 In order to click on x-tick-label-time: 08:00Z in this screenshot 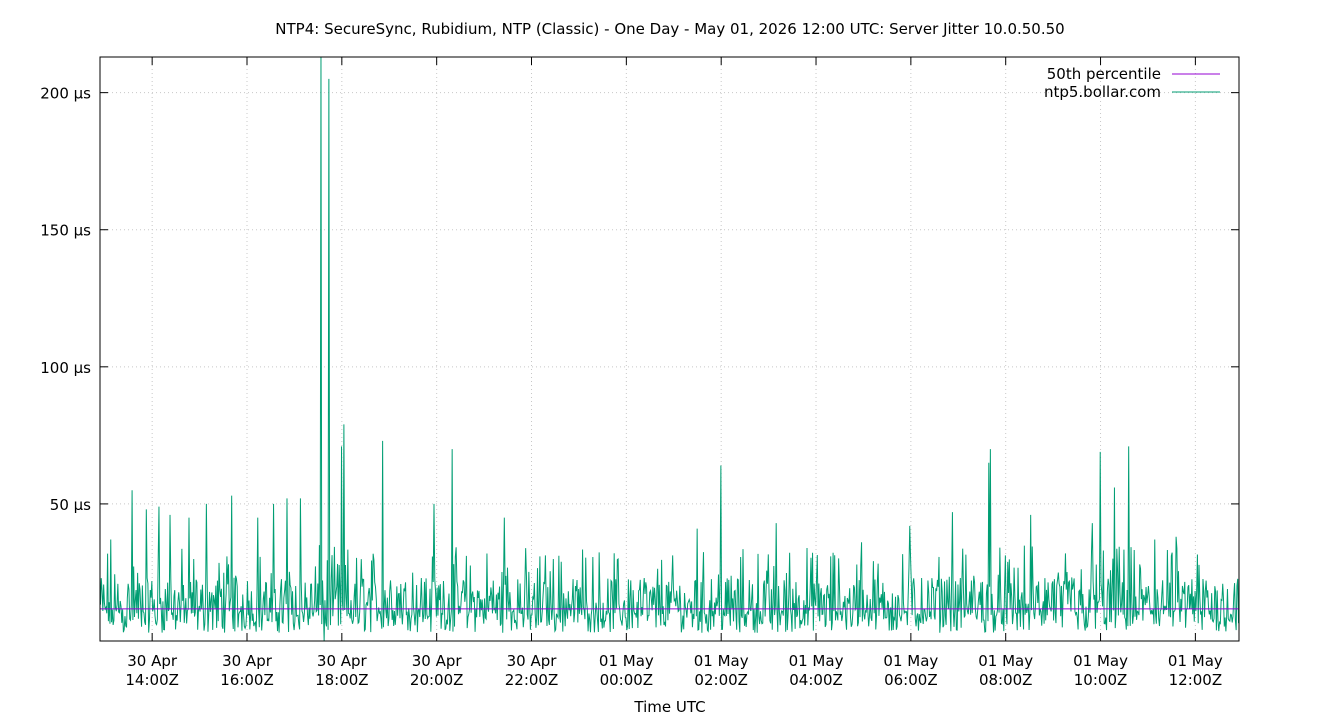, I will do `click(1006, 680)`.